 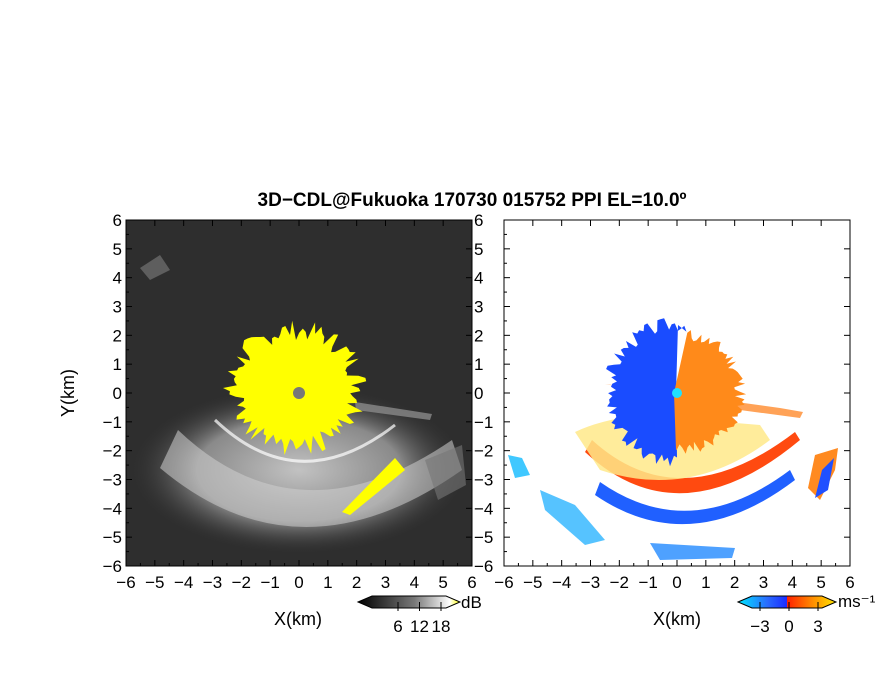 What do you see at coordinates (788, 626) in the screenshot?
I see `velocity-colorbar-tick-label: 0` at bounding box center [788, 626].